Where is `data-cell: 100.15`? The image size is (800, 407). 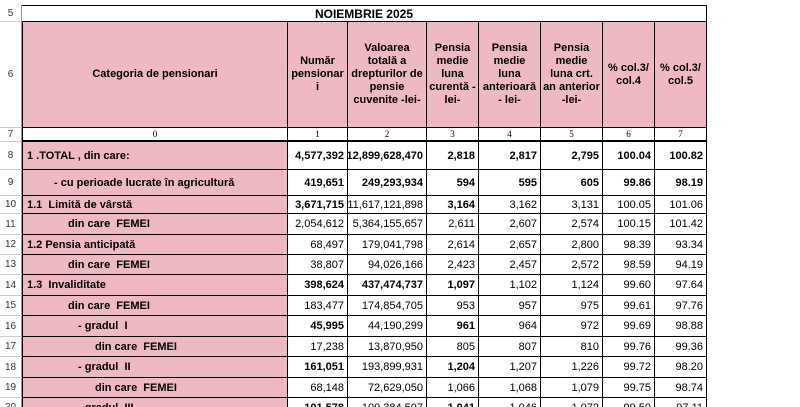
data-cell: 100.15 is located at coordinates (629, 224).